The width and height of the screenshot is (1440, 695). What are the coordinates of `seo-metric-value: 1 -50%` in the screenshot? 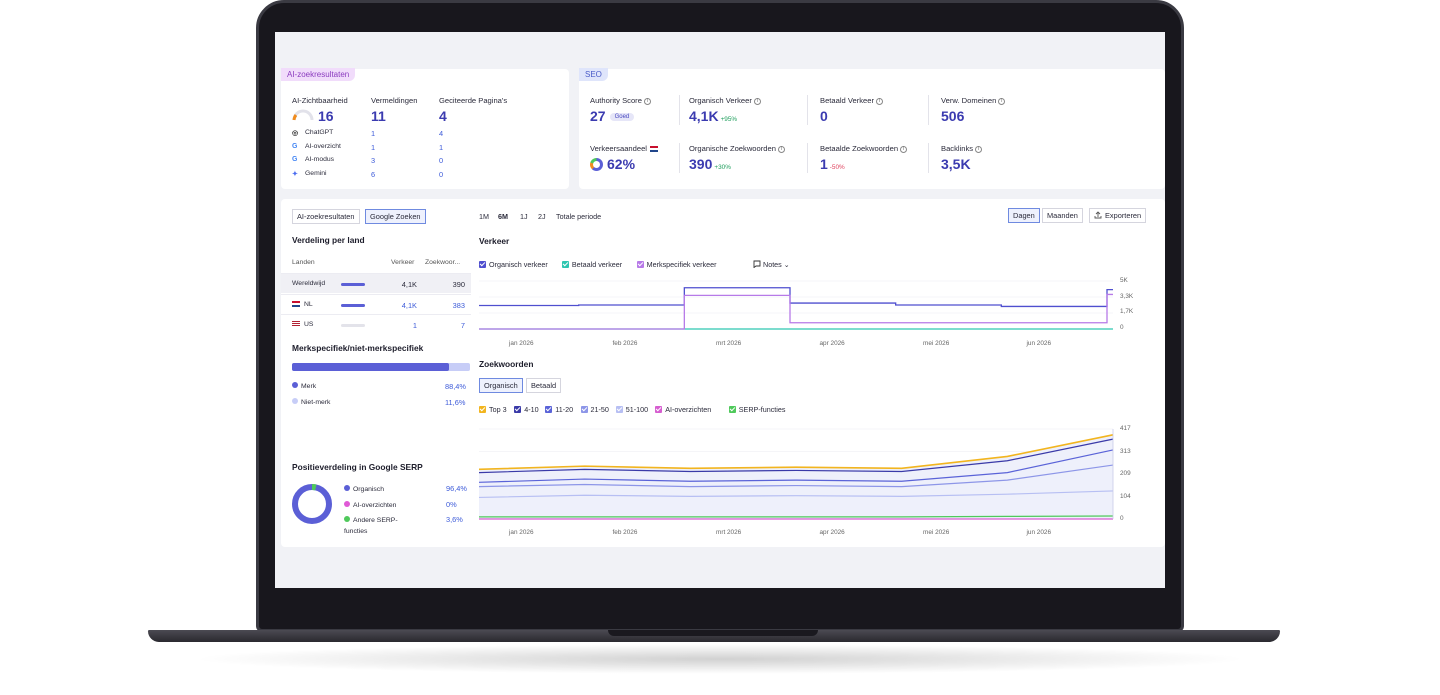 It's located at (832, 164).